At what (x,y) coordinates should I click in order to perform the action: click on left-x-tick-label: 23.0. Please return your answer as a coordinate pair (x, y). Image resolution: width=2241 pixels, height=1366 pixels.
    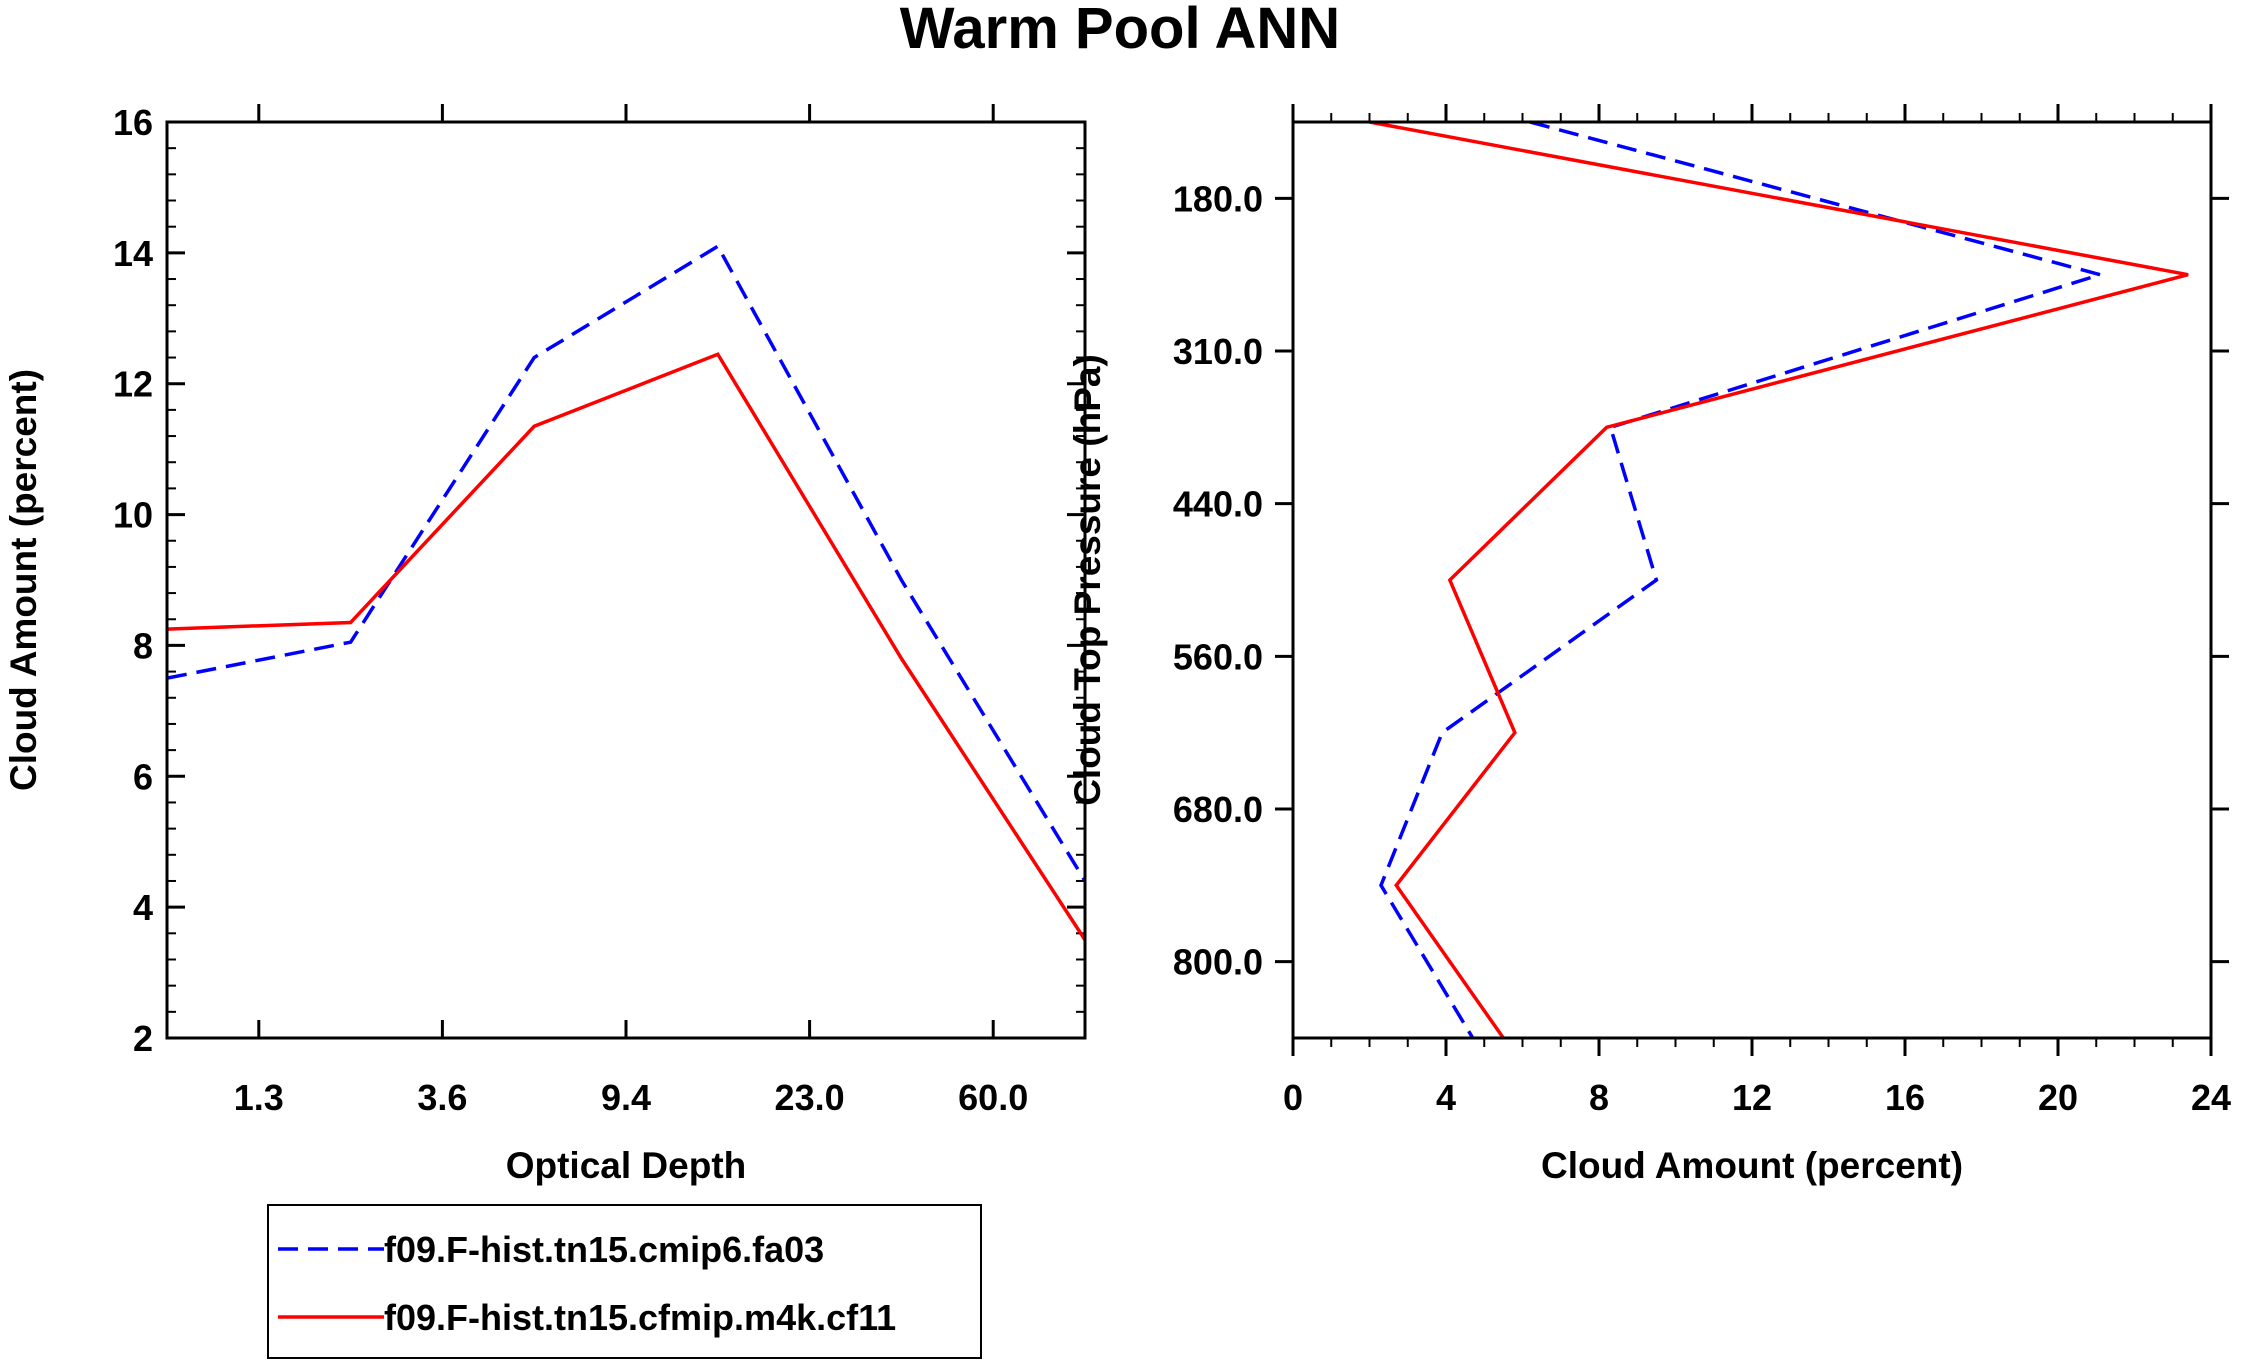
    Looking at the image, I should click on (810, 1097).